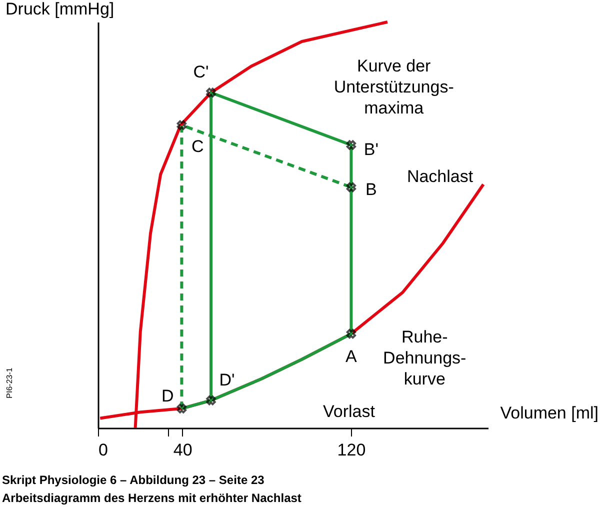 The image size is (600, 507). Describe the element at coordinates (352, 356) in the screenshot. I see `annotation: A` at that location.